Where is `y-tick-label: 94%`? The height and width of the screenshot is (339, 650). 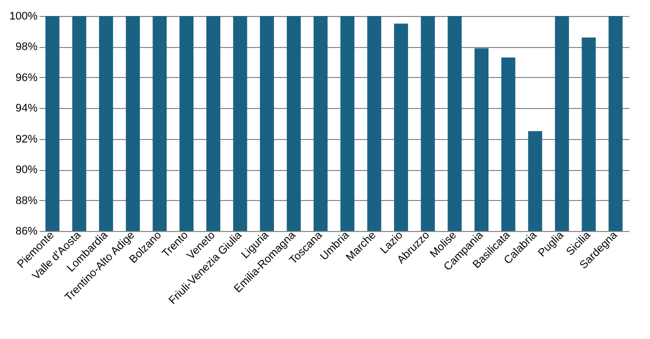
y-tick-label: 94% is located at coordinates (26, 108).